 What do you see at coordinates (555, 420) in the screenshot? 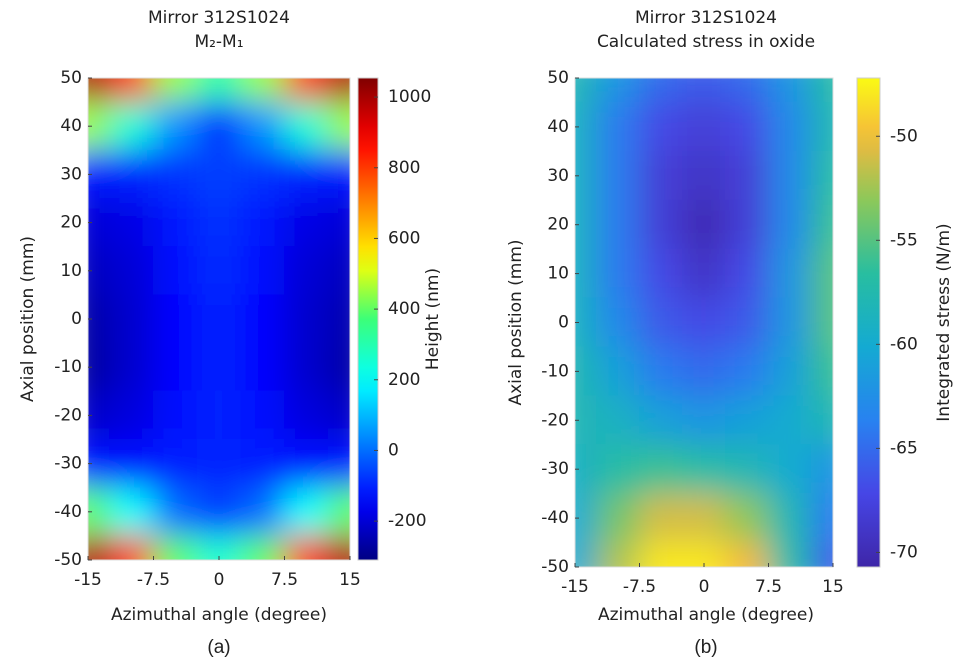
I see `y-tick-label: -20` at bounding box center [555, 420].